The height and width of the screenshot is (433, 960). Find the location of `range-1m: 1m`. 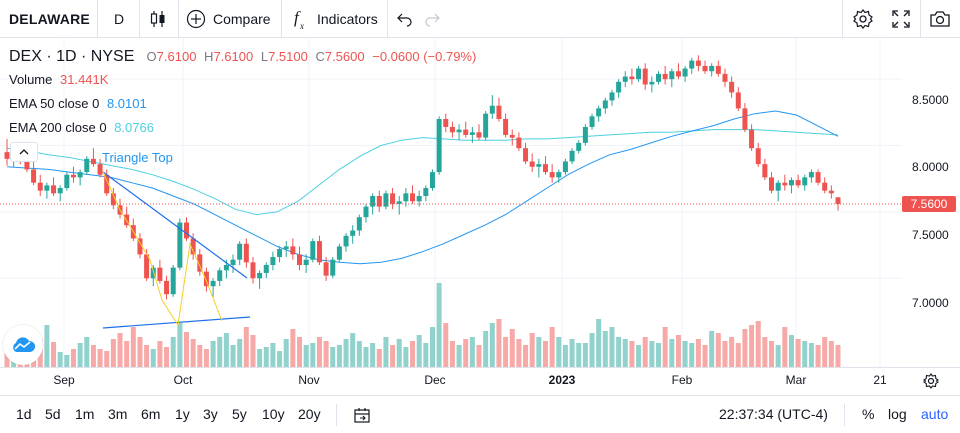

range-1m: 1m is located at coordinates (85, 414).